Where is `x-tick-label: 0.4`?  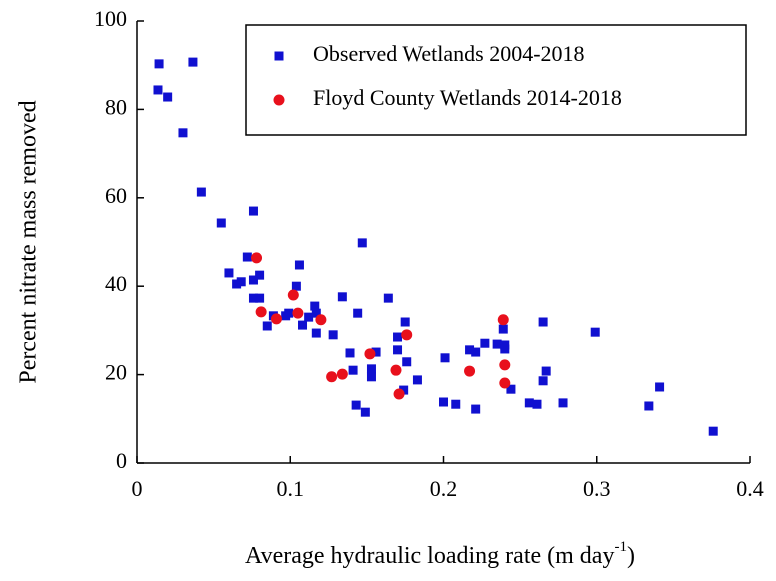
x-tick-label: 0.4 is located at coordinates (750, 488).